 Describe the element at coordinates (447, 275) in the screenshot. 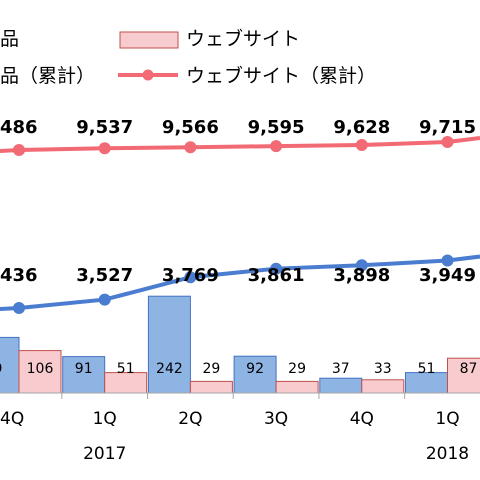

I see `cumulative-label-product-5: 3,949` at that location.